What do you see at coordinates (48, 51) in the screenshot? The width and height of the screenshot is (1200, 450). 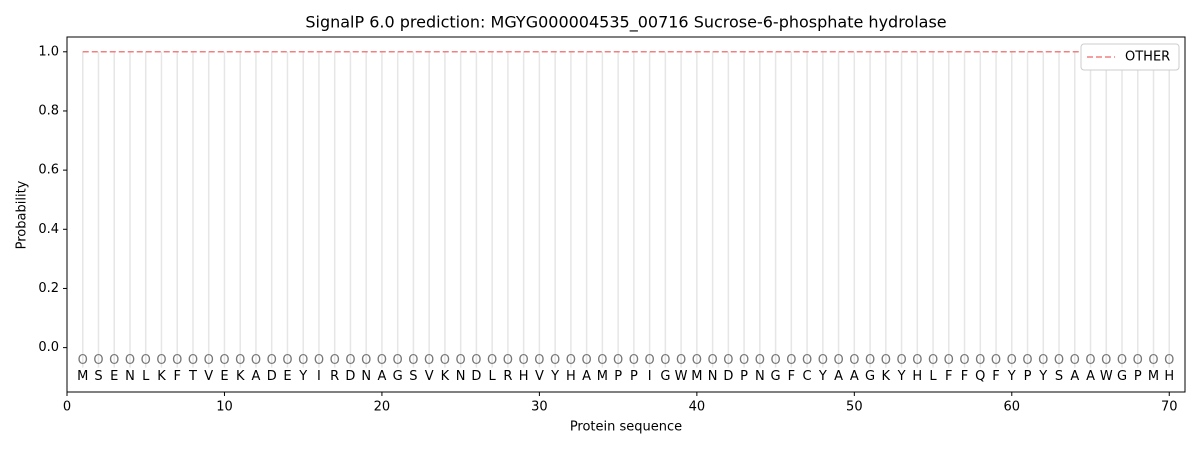 I see `y-tick-label: 1.0` at bounding box center [48, 51].